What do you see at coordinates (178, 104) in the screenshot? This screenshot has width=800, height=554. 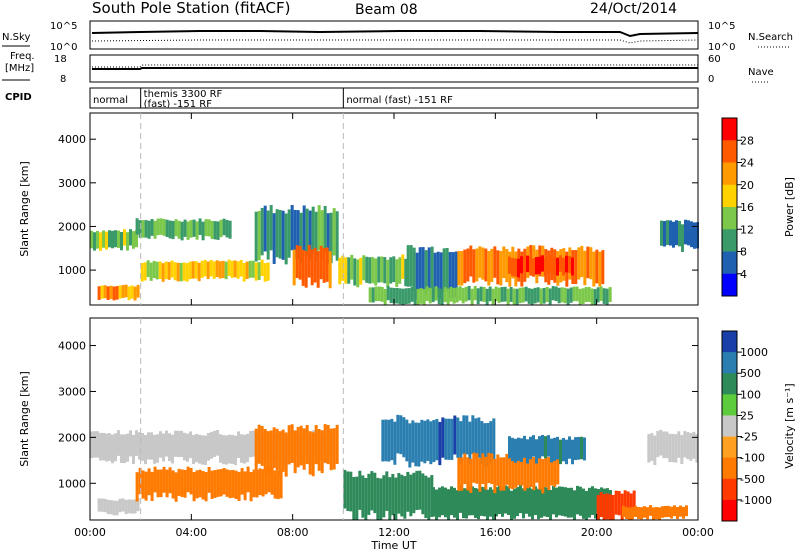 I see `cpid-segment-label: (fast) -151 RF` at bounding box center [178, 104].